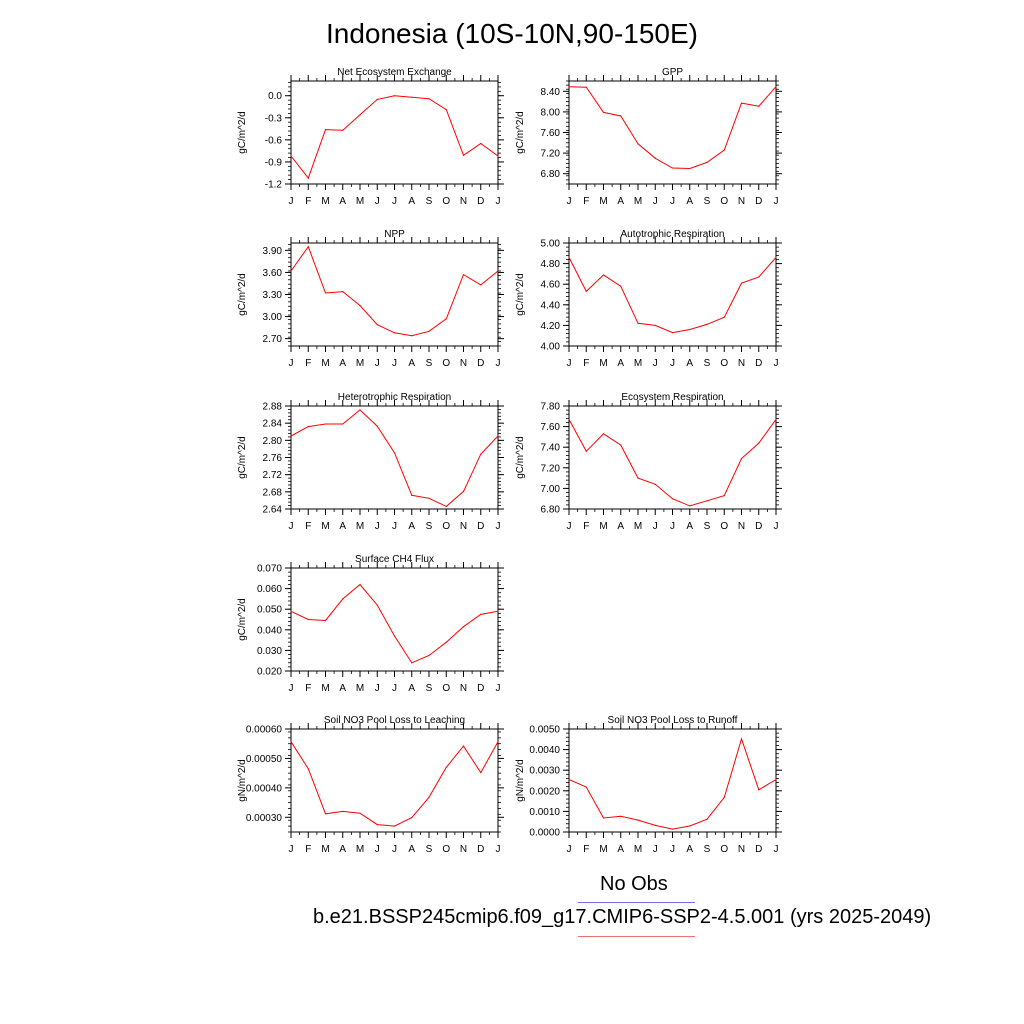 This screenshot has height=1024, width=1024. Describe the element at coordinates (394, 397) in the screenshot. I see `chart-title: Heterotrophic Respiration` at that location.